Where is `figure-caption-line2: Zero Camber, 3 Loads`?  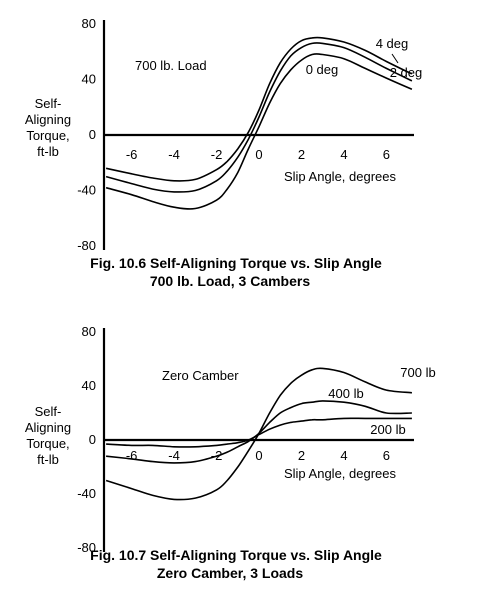 figure-caption-line2: Zero Camber, 3 Loads is located at coordinates (230, 573).